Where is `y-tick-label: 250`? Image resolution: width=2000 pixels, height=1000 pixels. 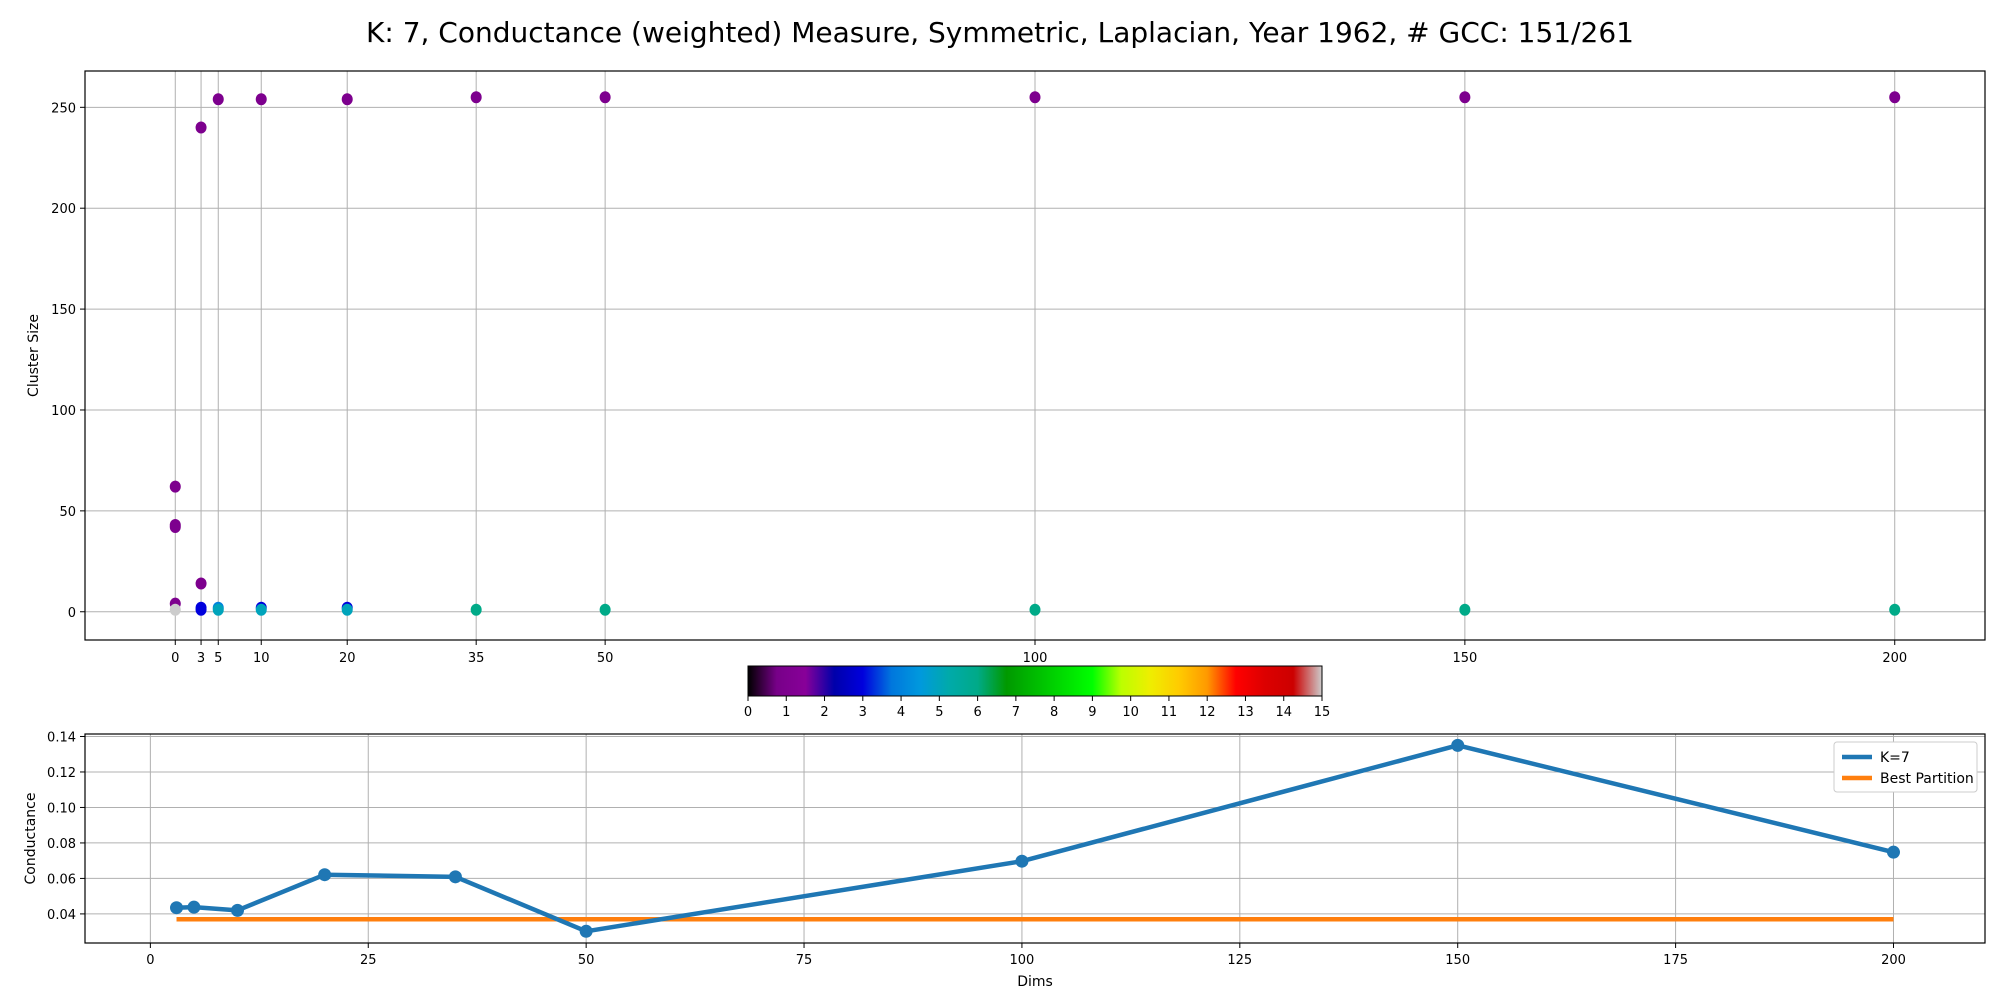 y-tick-label: 250 is located at coordinates (63, 108).